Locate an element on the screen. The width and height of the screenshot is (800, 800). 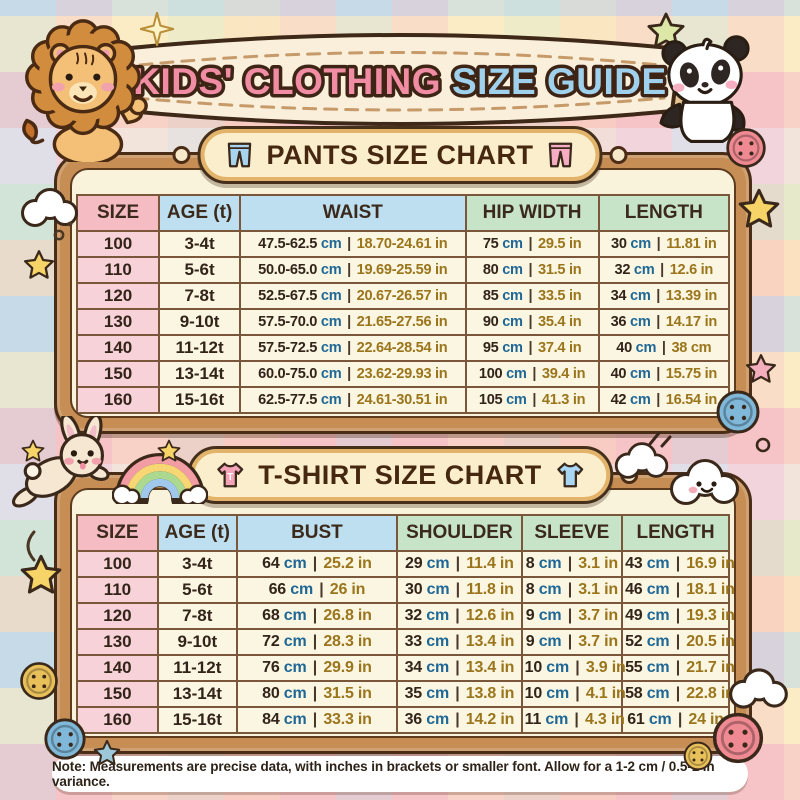
metric-value: 34 is located at coordinates (618, 296).